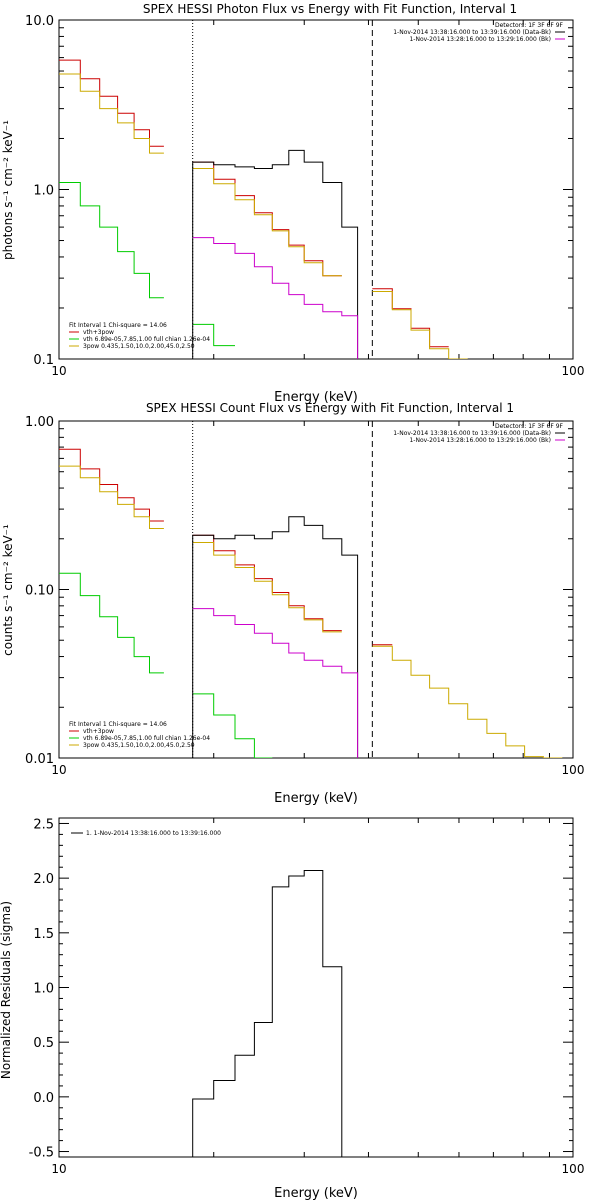  I want to click on y-tick-label: 0.10, so click(39, 591).